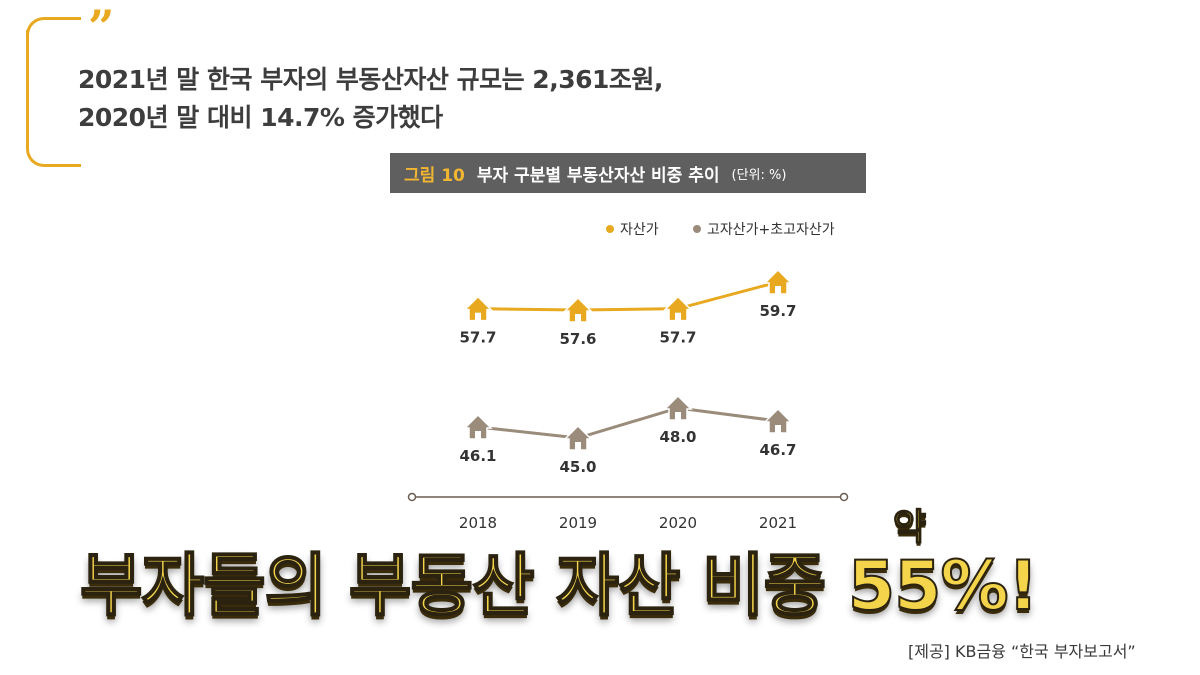 The image size is (1200, 675). I want to click on data-label: 59.7, so click(777, 311).